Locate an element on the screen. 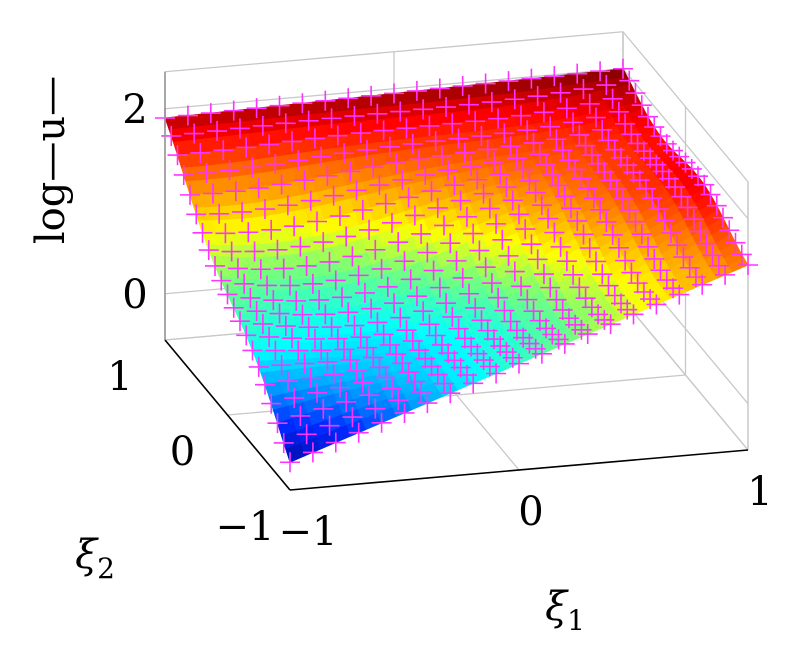 This screenshot has width=790, height=664. x-tick-label: −1 is located at coordinates (308, 532).